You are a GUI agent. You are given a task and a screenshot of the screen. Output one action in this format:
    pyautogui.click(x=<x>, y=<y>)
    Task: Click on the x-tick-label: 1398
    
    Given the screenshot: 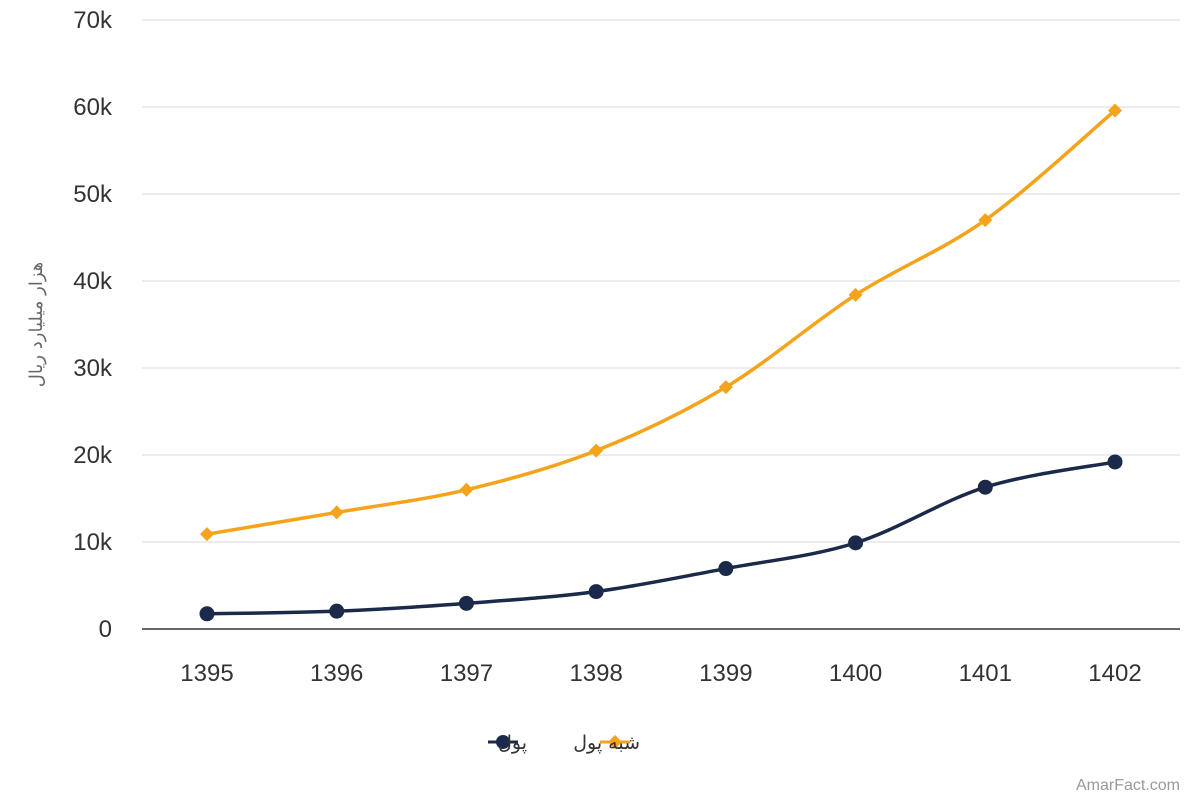 What is the action you would take?
    pyautogui.click(x=595, y=673)
    